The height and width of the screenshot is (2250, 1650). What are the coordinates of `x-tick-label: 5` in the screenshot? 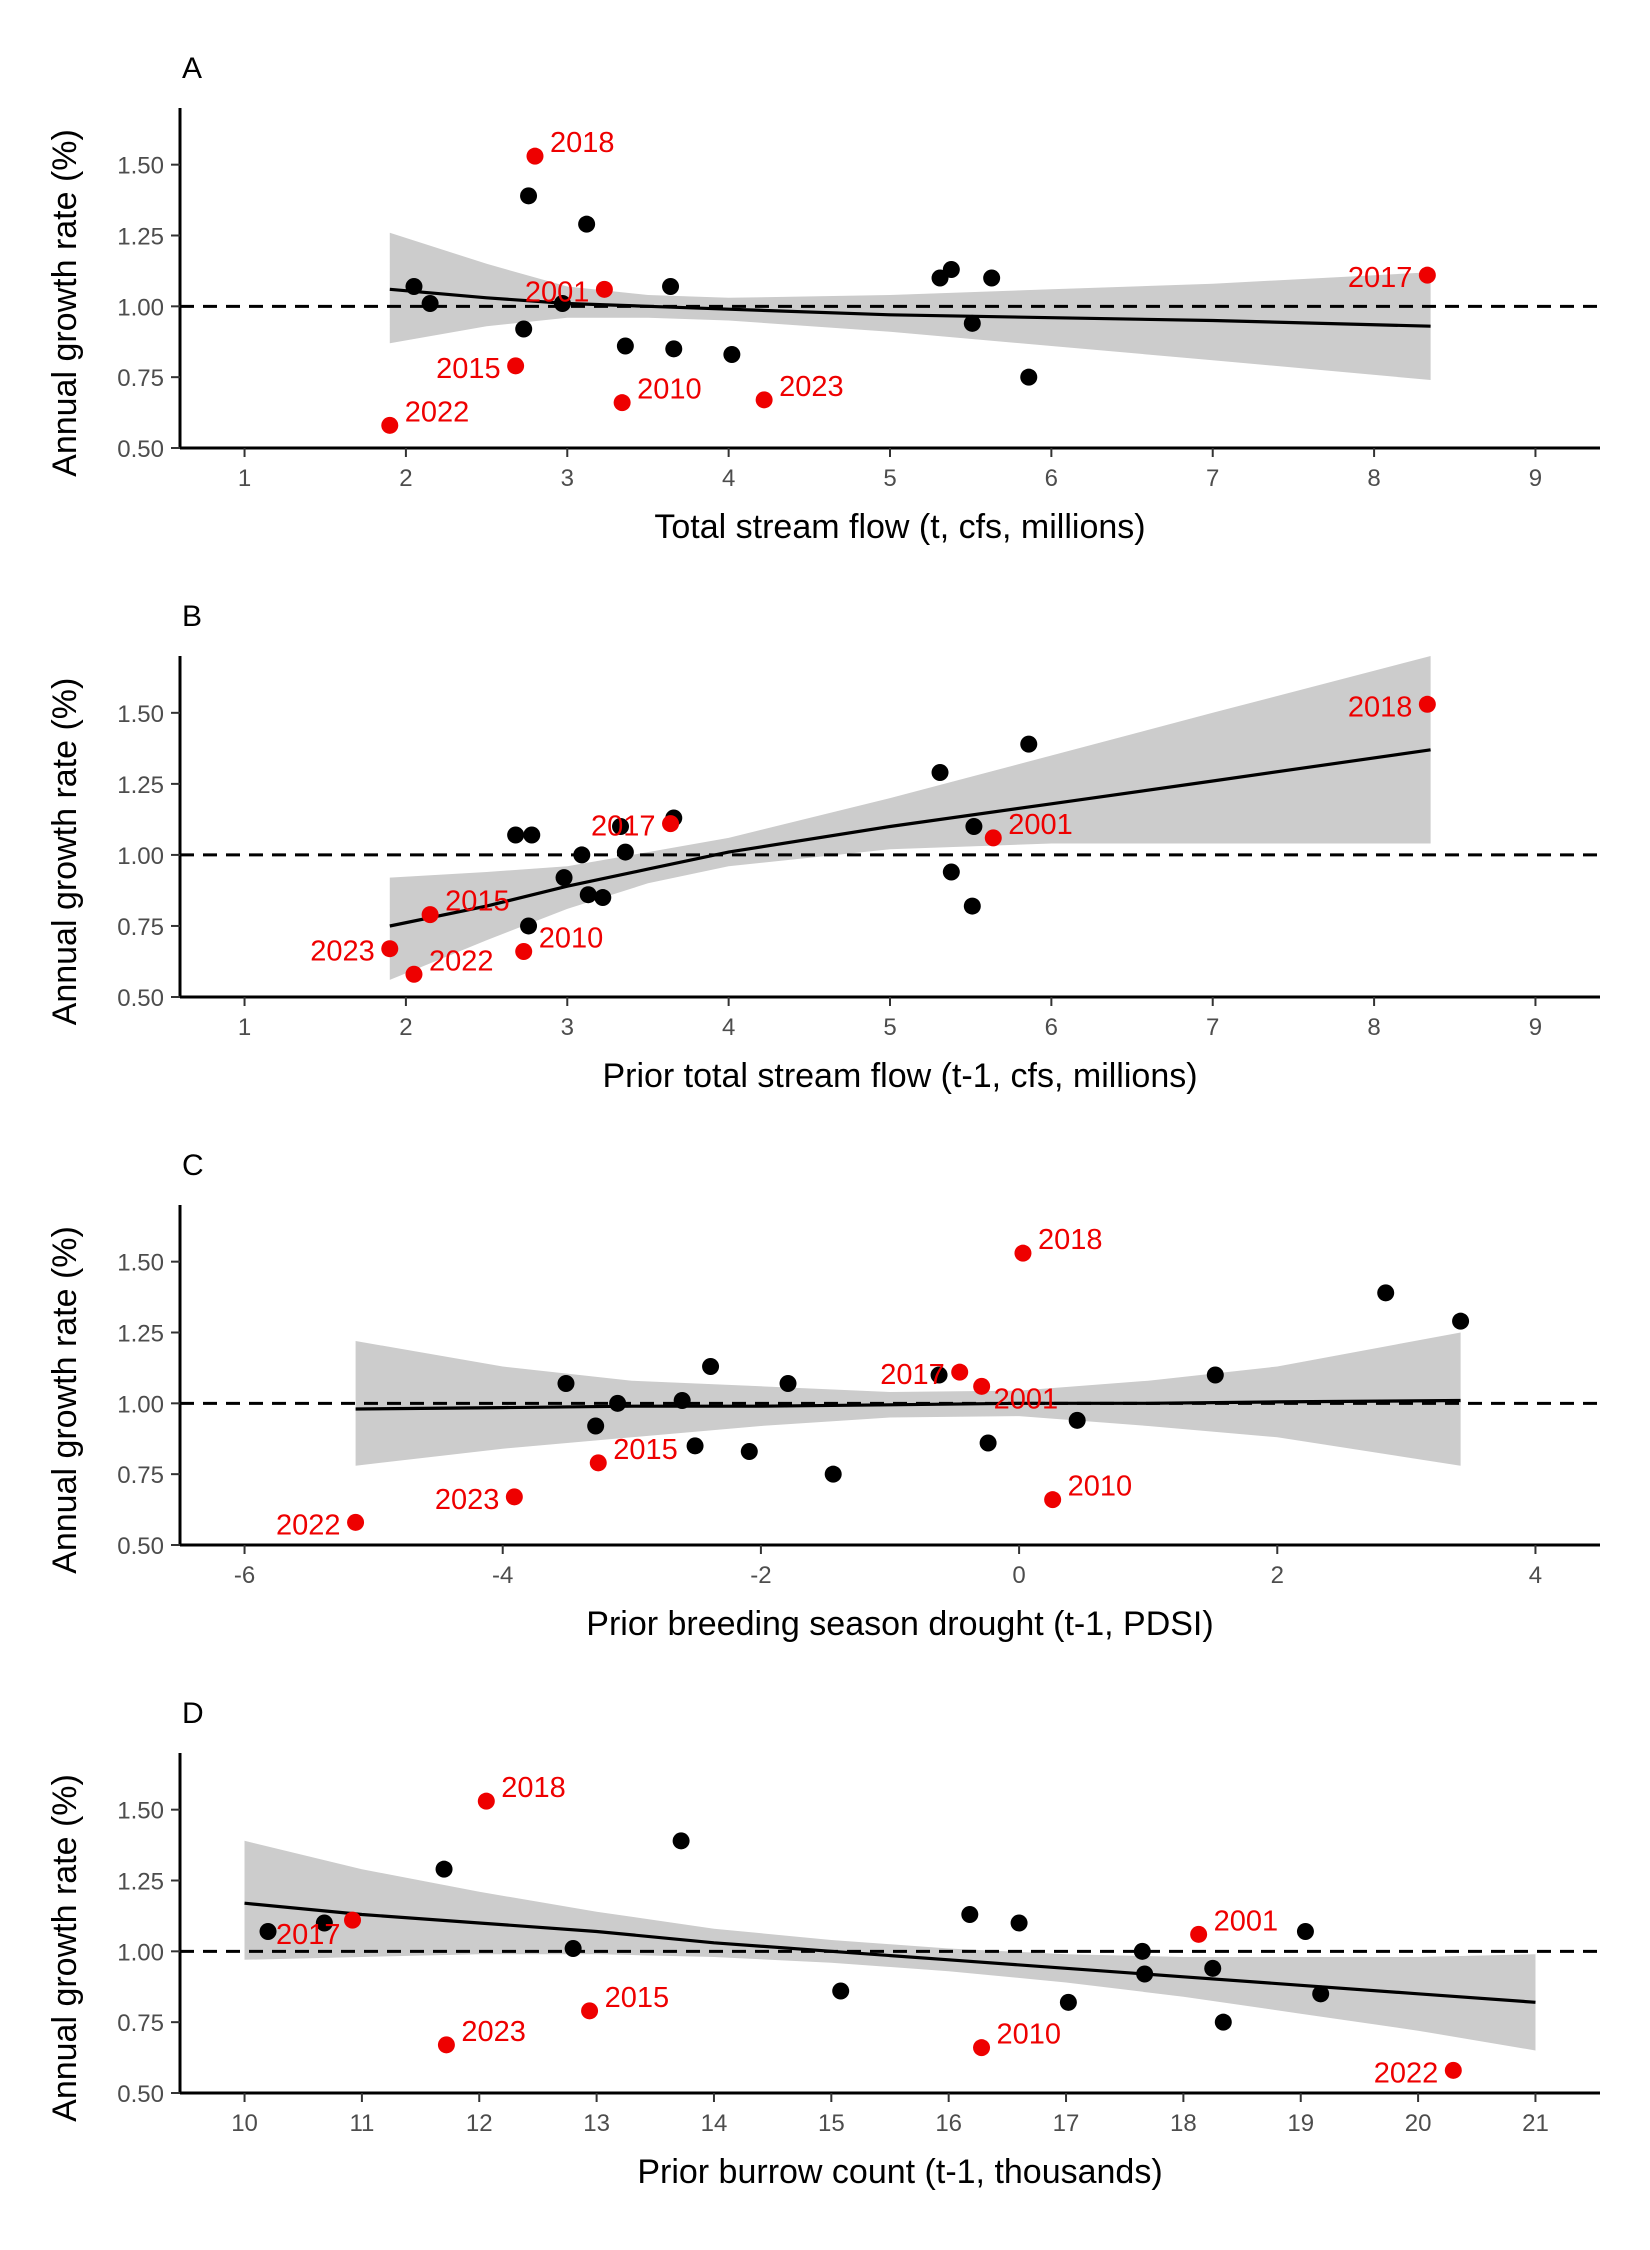 It's located at (889, 1027).